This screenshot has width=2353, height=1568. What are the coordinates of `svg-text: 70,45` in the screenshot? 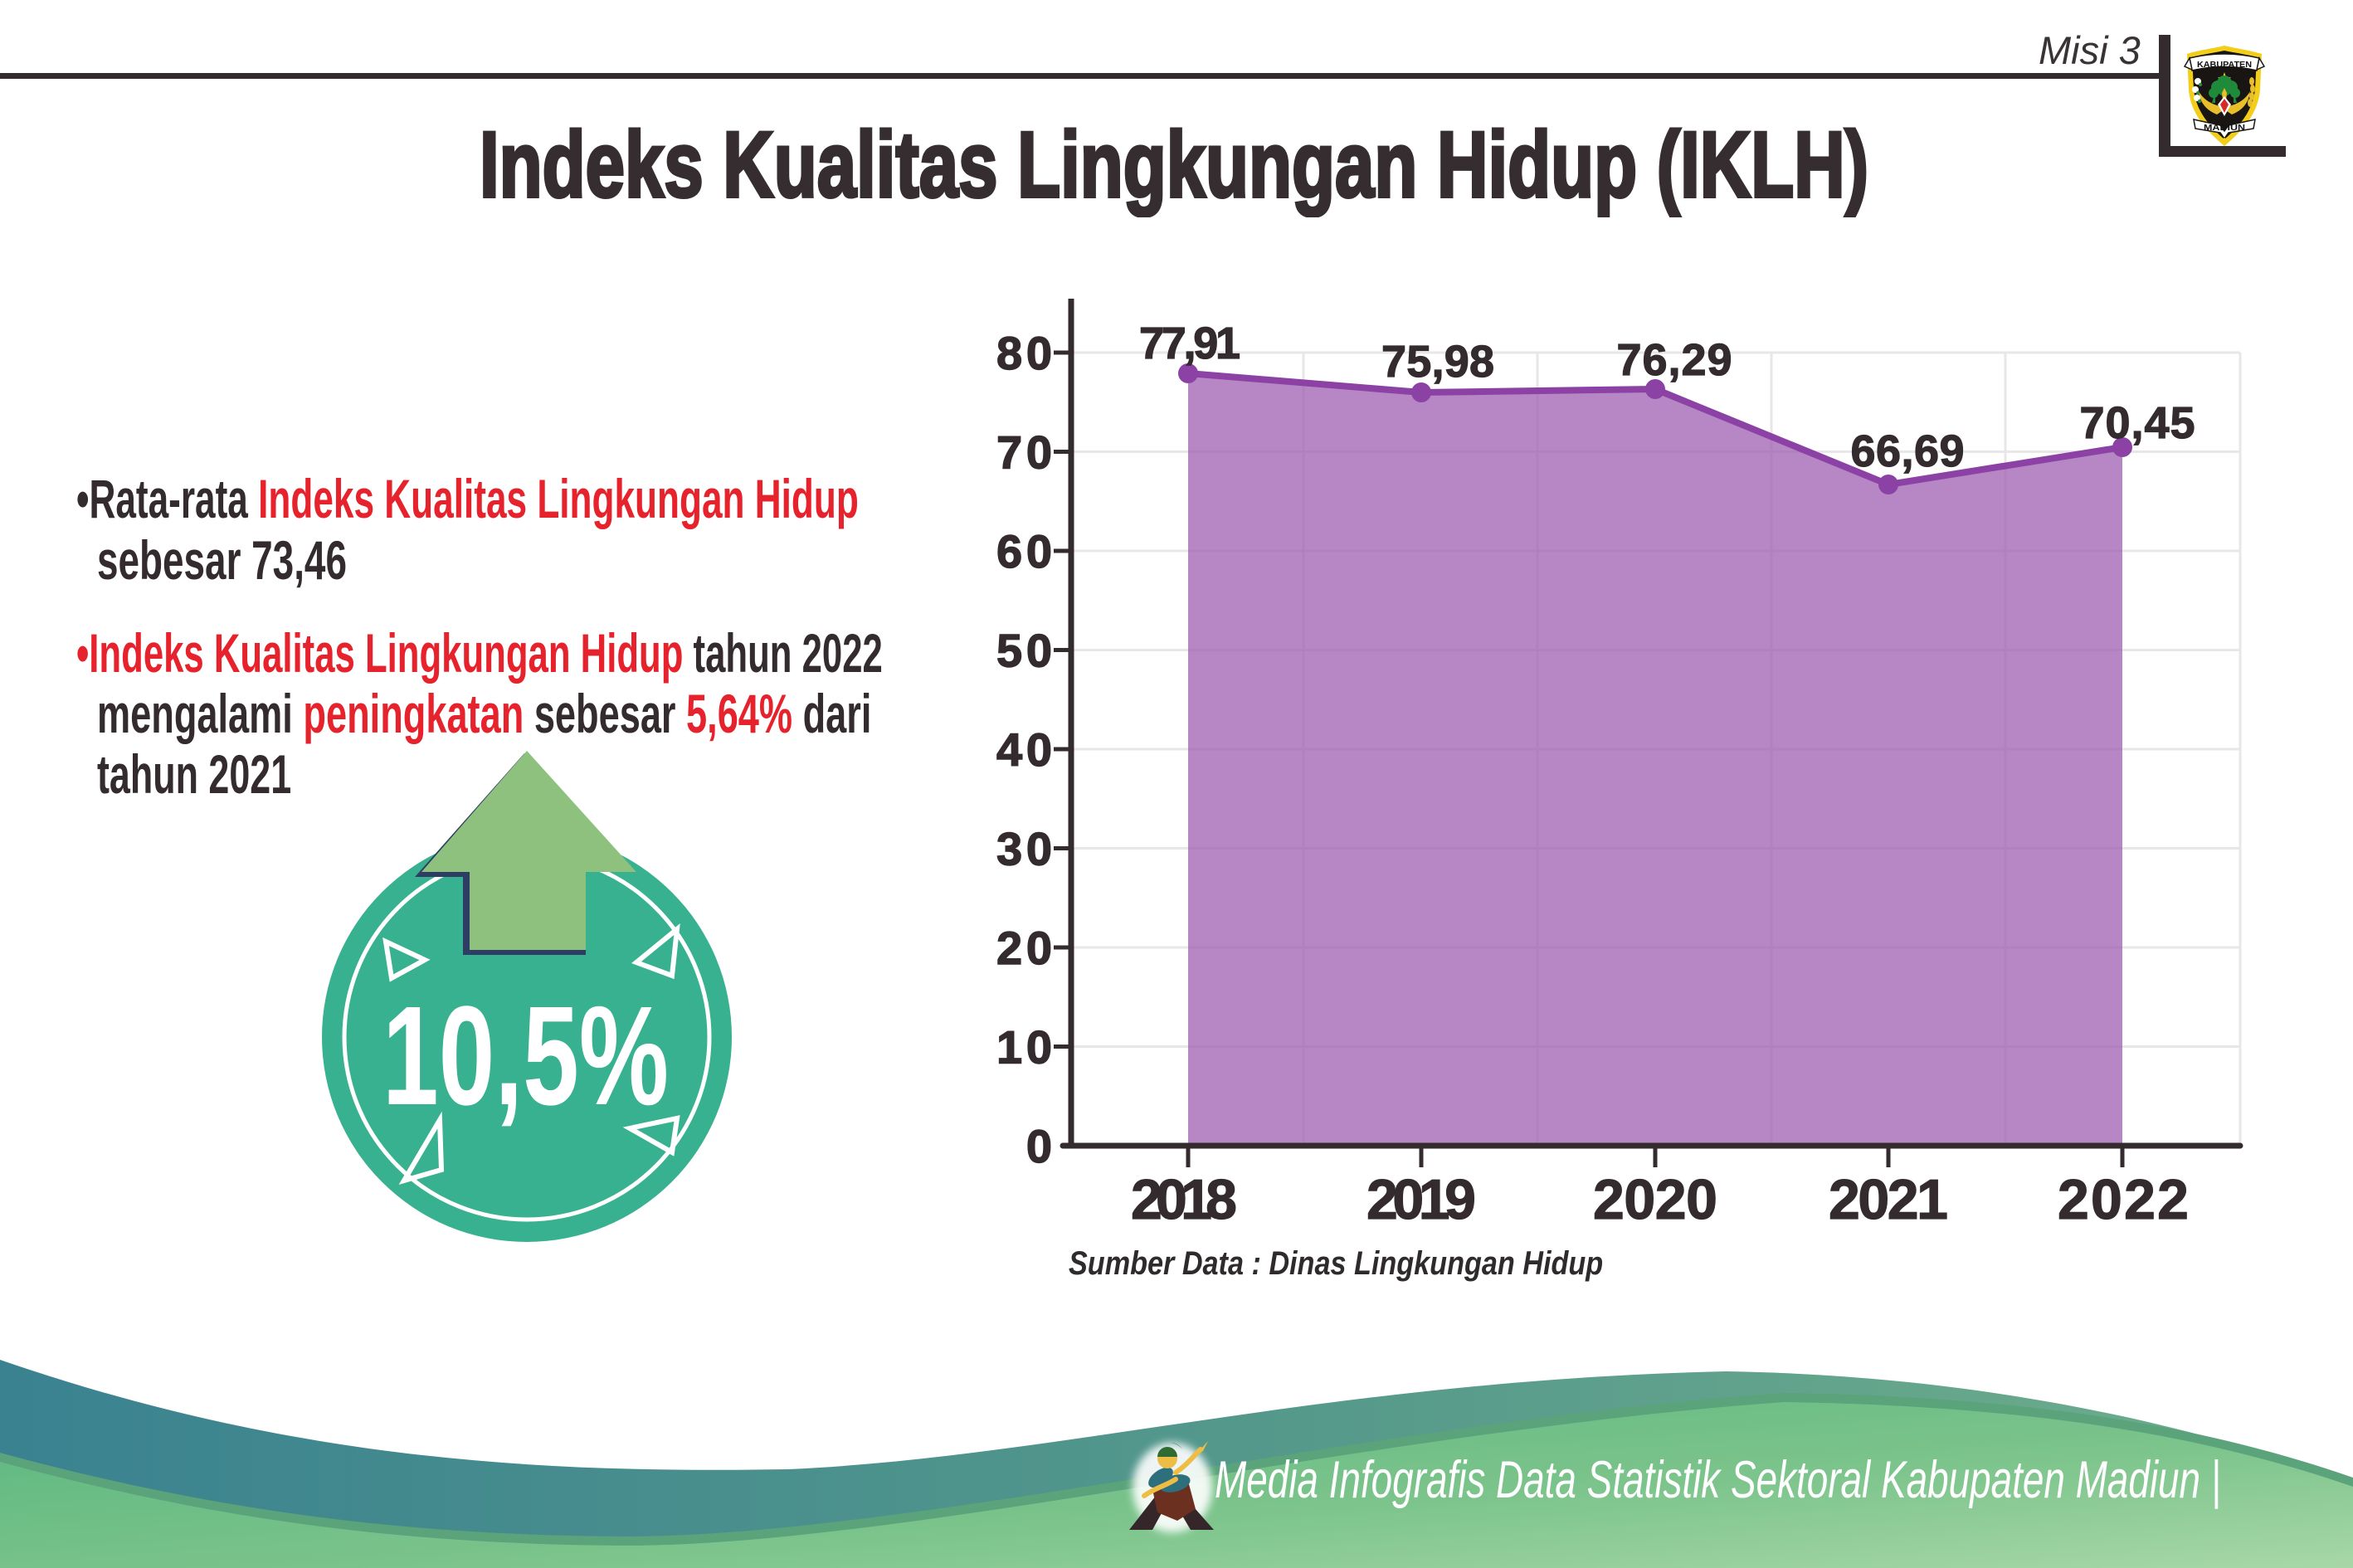 It's located at (2137, 423).